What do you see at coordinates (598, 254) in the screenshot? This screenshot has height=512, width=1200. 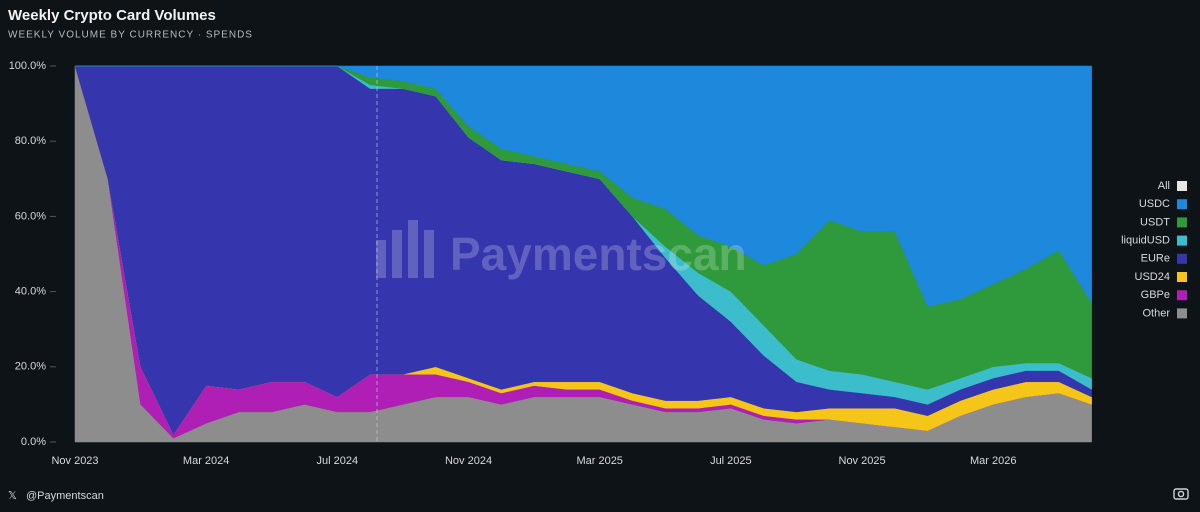 I see `watermark: Paymentscan` at bounding box center [598, 254].